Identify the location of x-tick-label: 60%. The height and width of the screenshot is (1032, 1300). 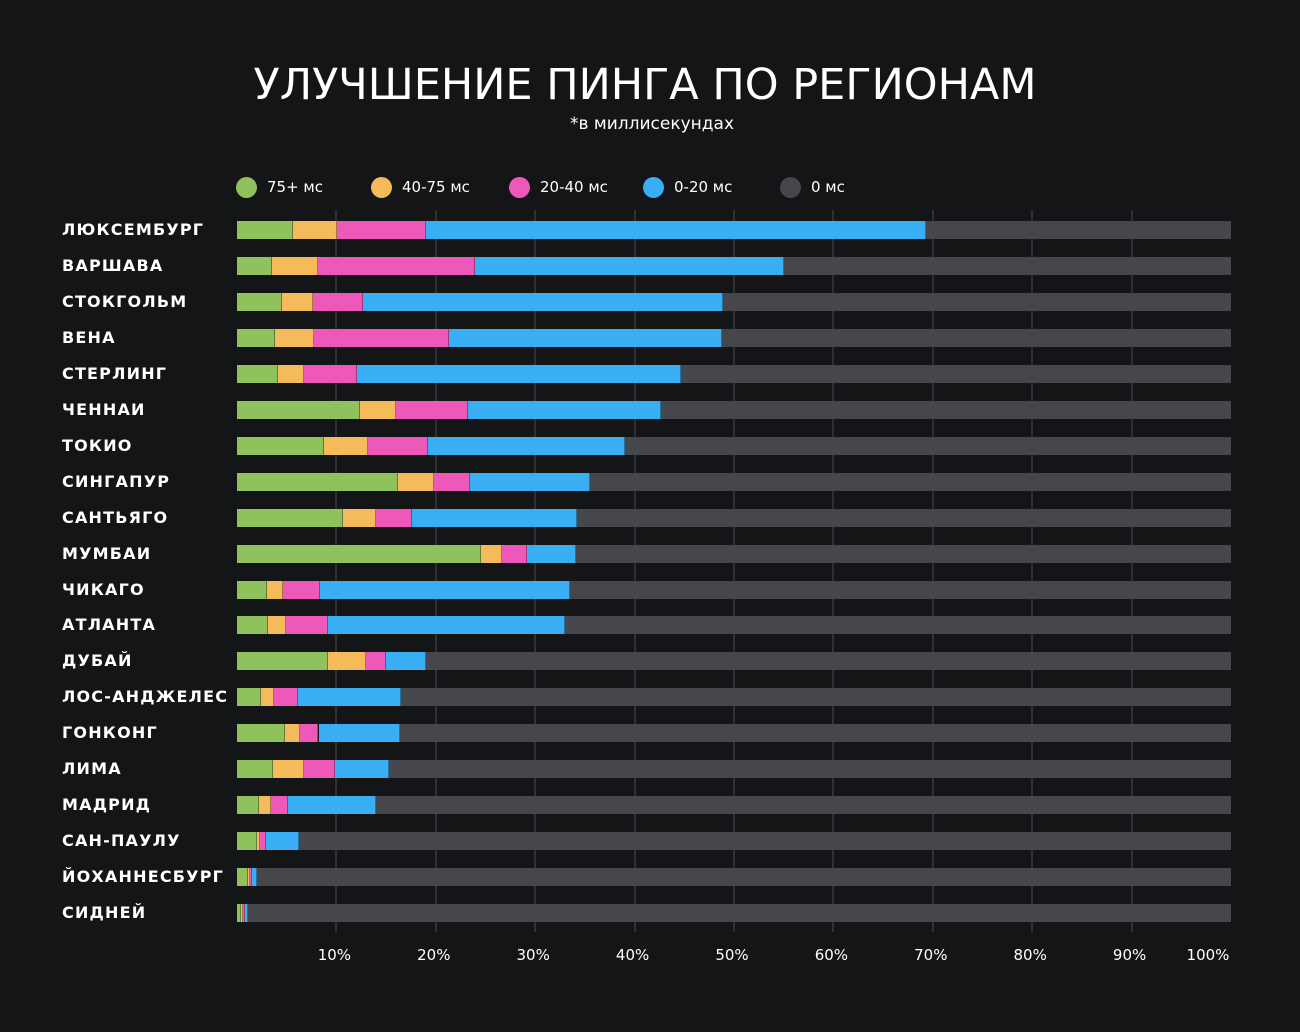
(831, 955).